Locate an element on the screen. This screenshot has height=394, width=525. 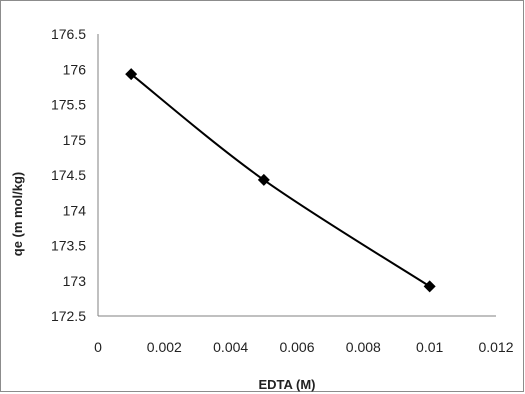
y-tick-label: 174.5 is located at coordinates (68, 175).